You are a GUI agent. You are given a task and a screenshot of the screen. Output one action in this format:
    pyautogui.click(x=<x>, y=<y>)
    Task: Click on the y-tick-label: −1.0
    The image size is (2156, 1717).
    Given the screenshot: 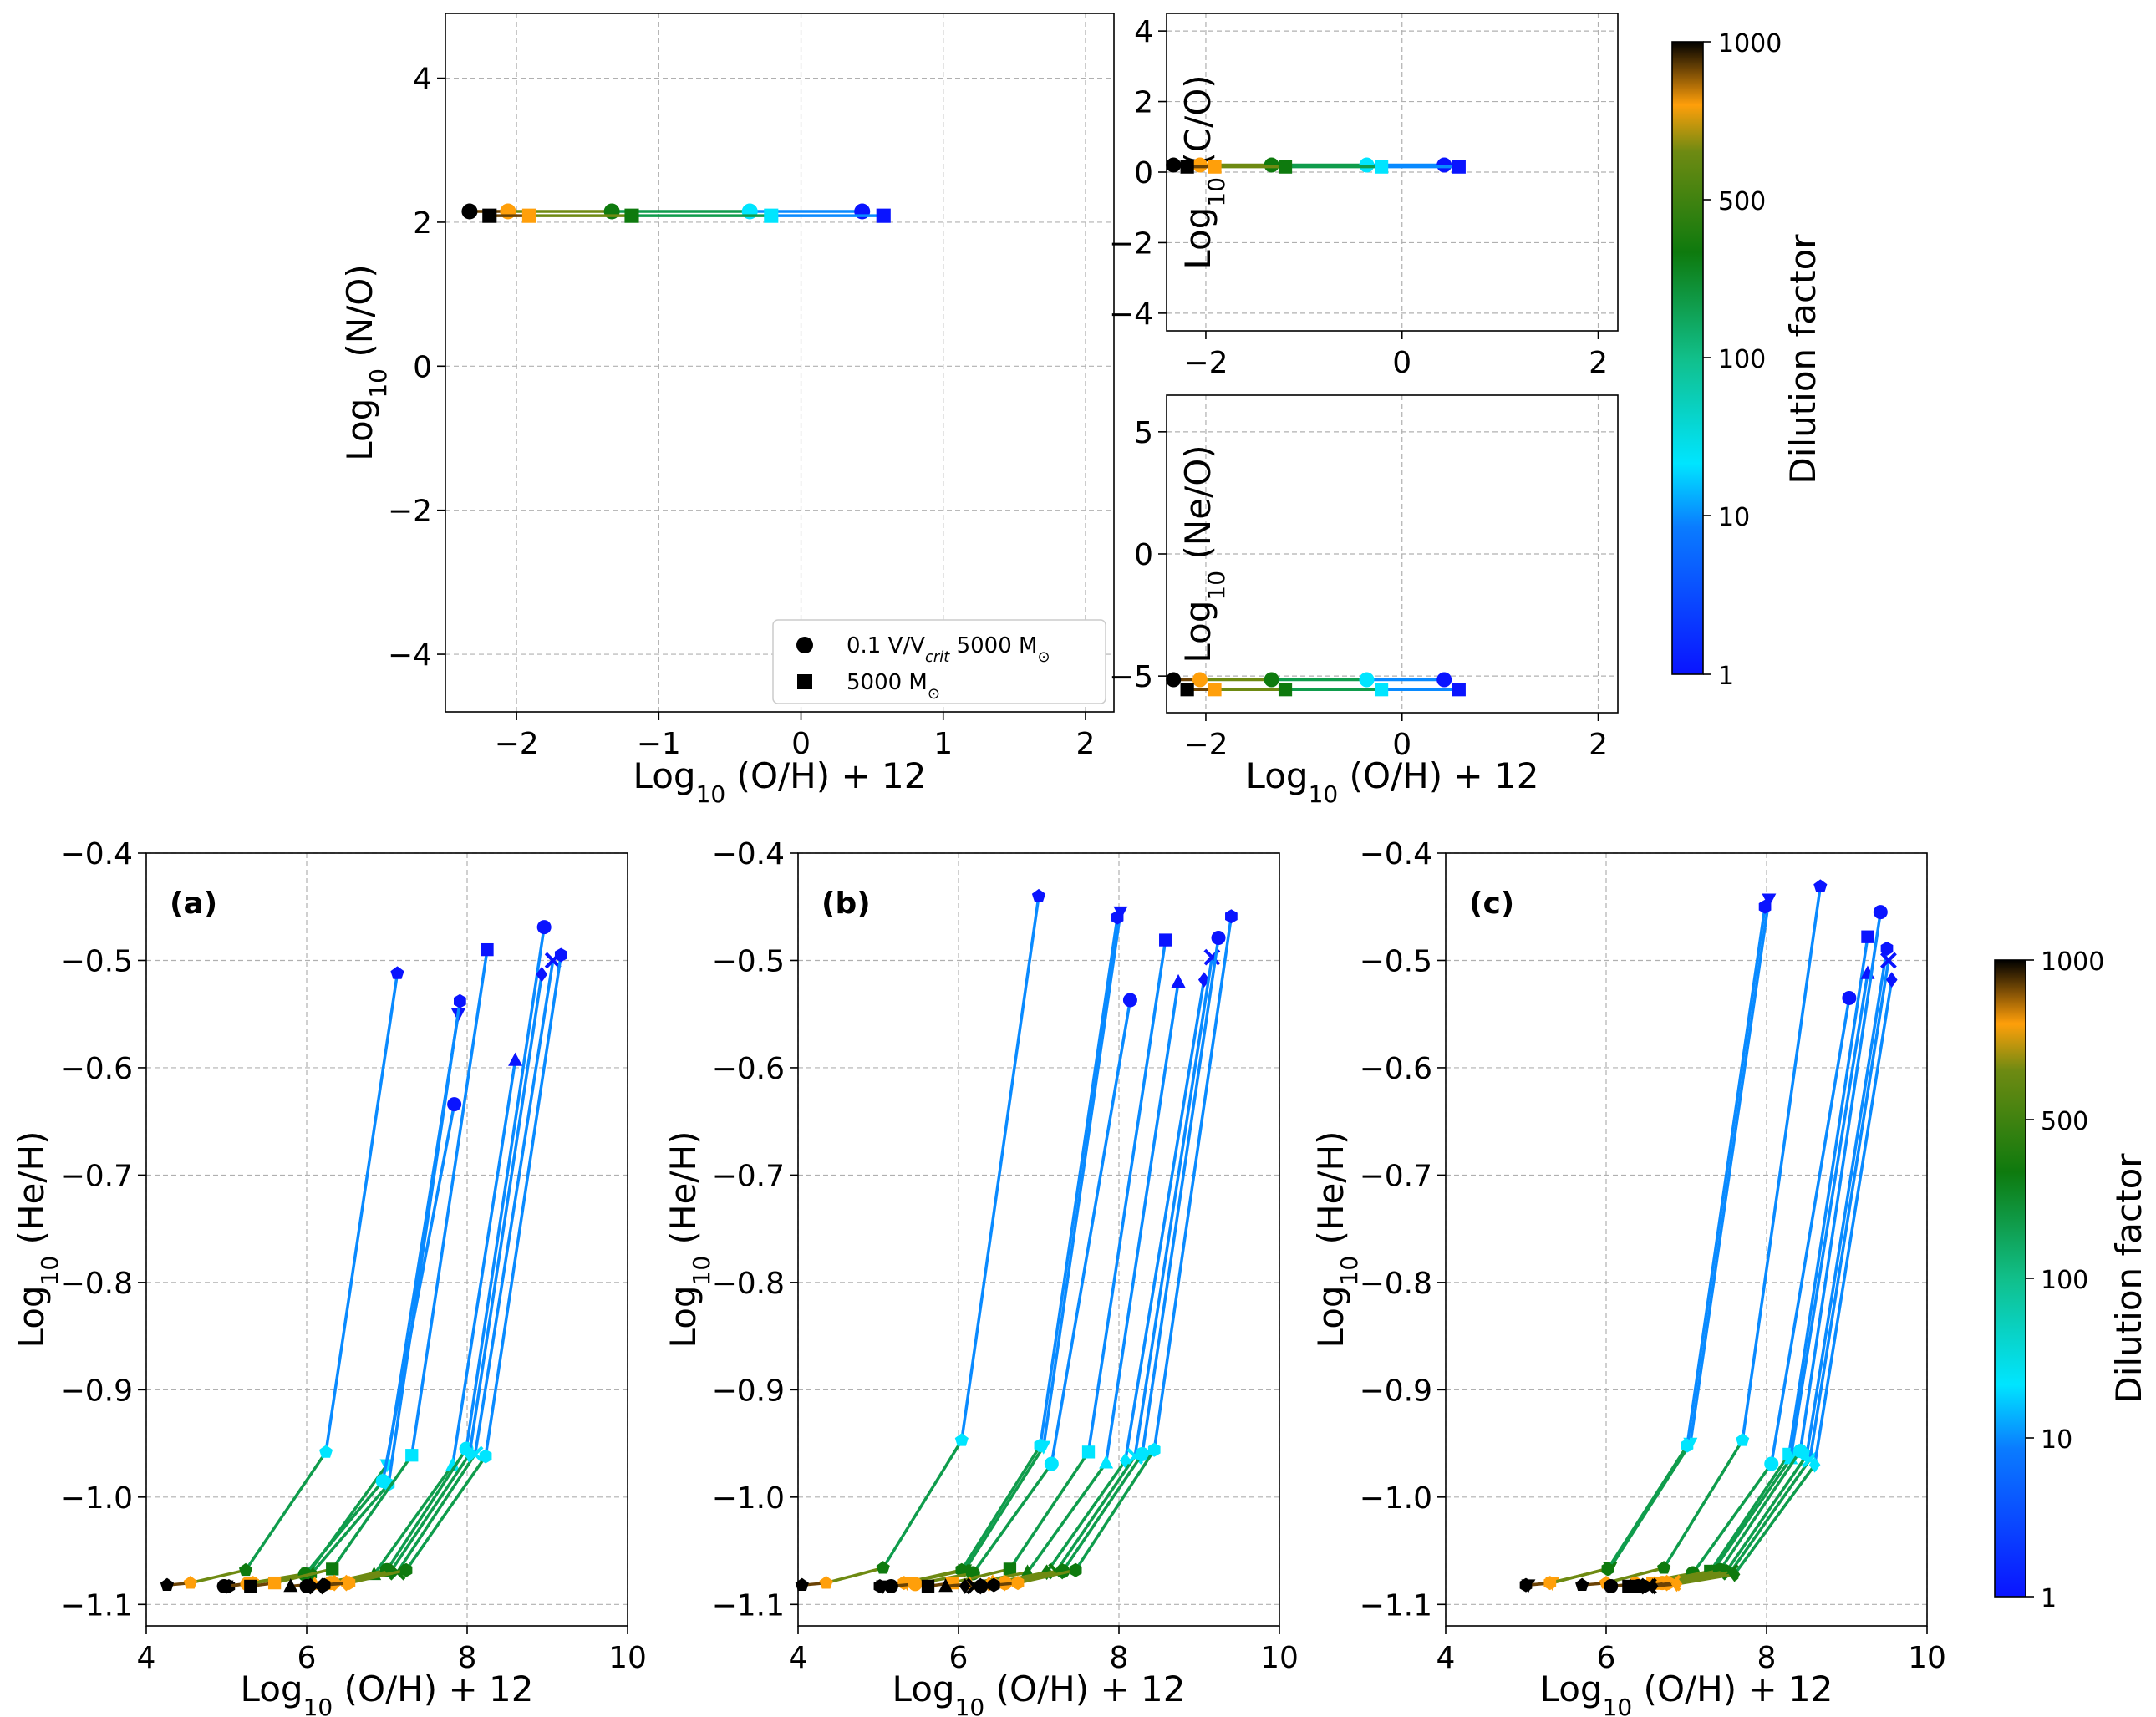 What is the action you would take?
    pyautogui.click(x=748, y=1499)
    